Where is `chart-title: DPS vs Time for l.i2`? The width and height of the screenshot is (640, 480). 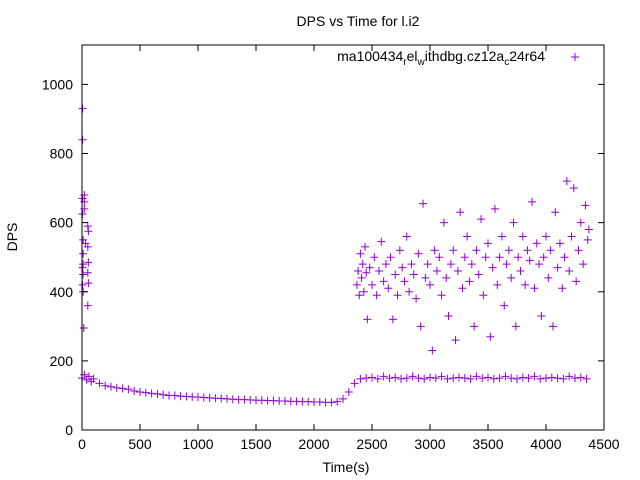 chart-title: DPS vs Time for l.i2 is located at coordinates (358, 21).